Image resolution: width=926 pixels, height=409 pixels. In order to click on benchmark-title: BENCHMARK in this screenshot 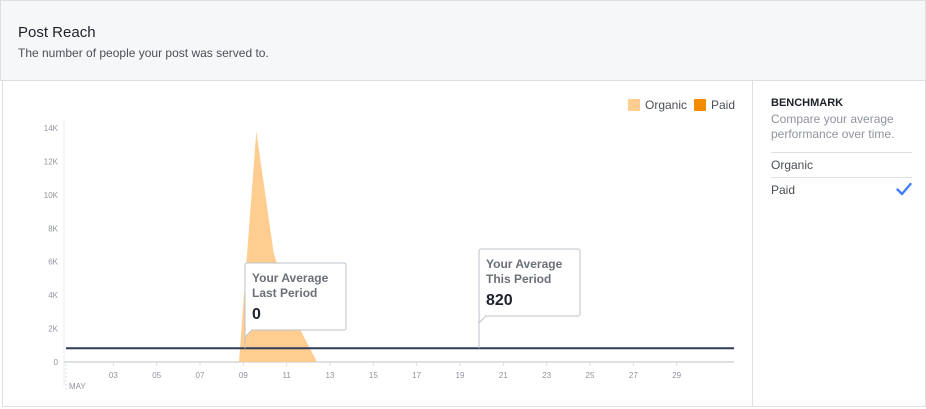, I will do `click(807, 103)`.